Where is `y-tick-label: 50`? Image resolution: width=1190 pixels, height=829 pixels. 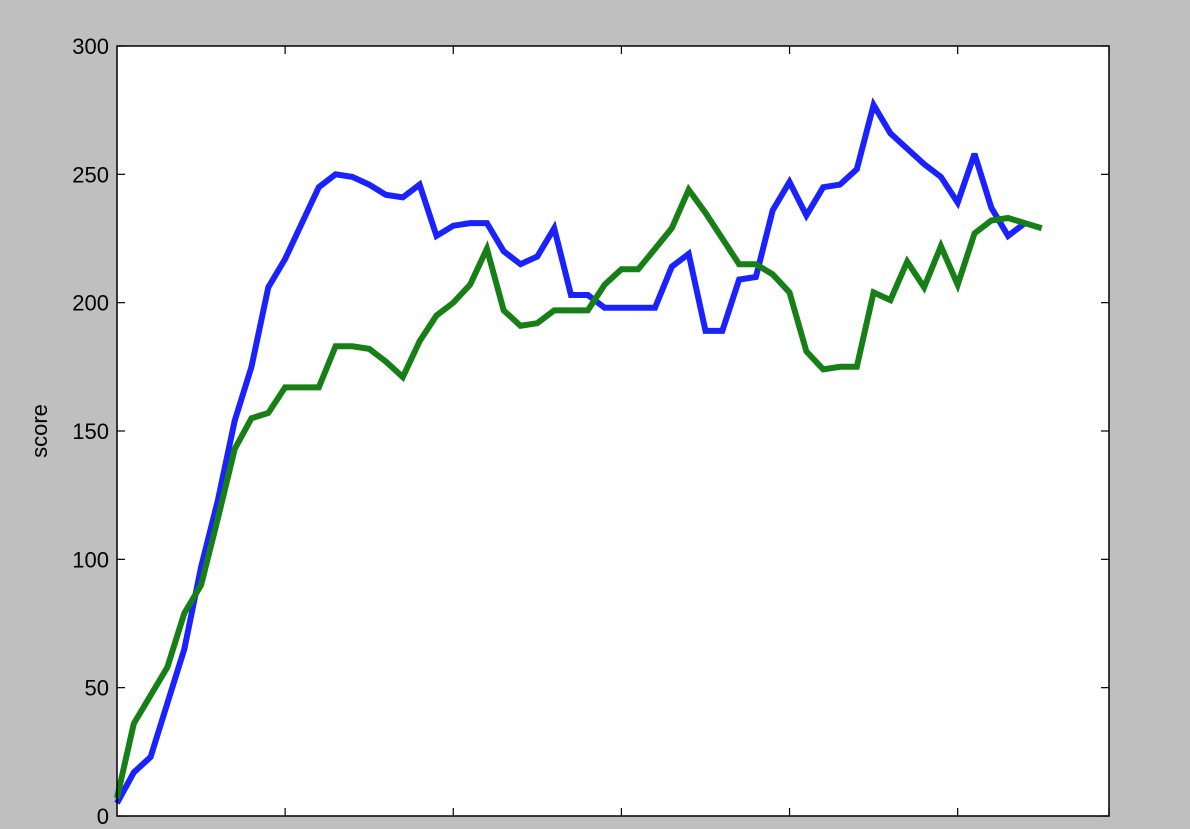
y-tick-label: 50 is located at coordinates (97, 688).